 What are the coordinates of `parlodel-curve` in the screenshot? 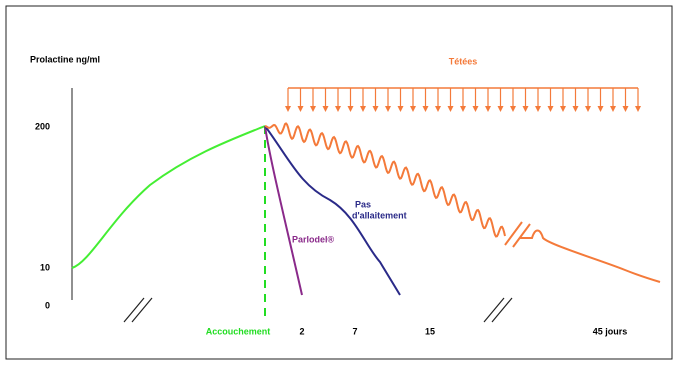 It's located at (283, 210).